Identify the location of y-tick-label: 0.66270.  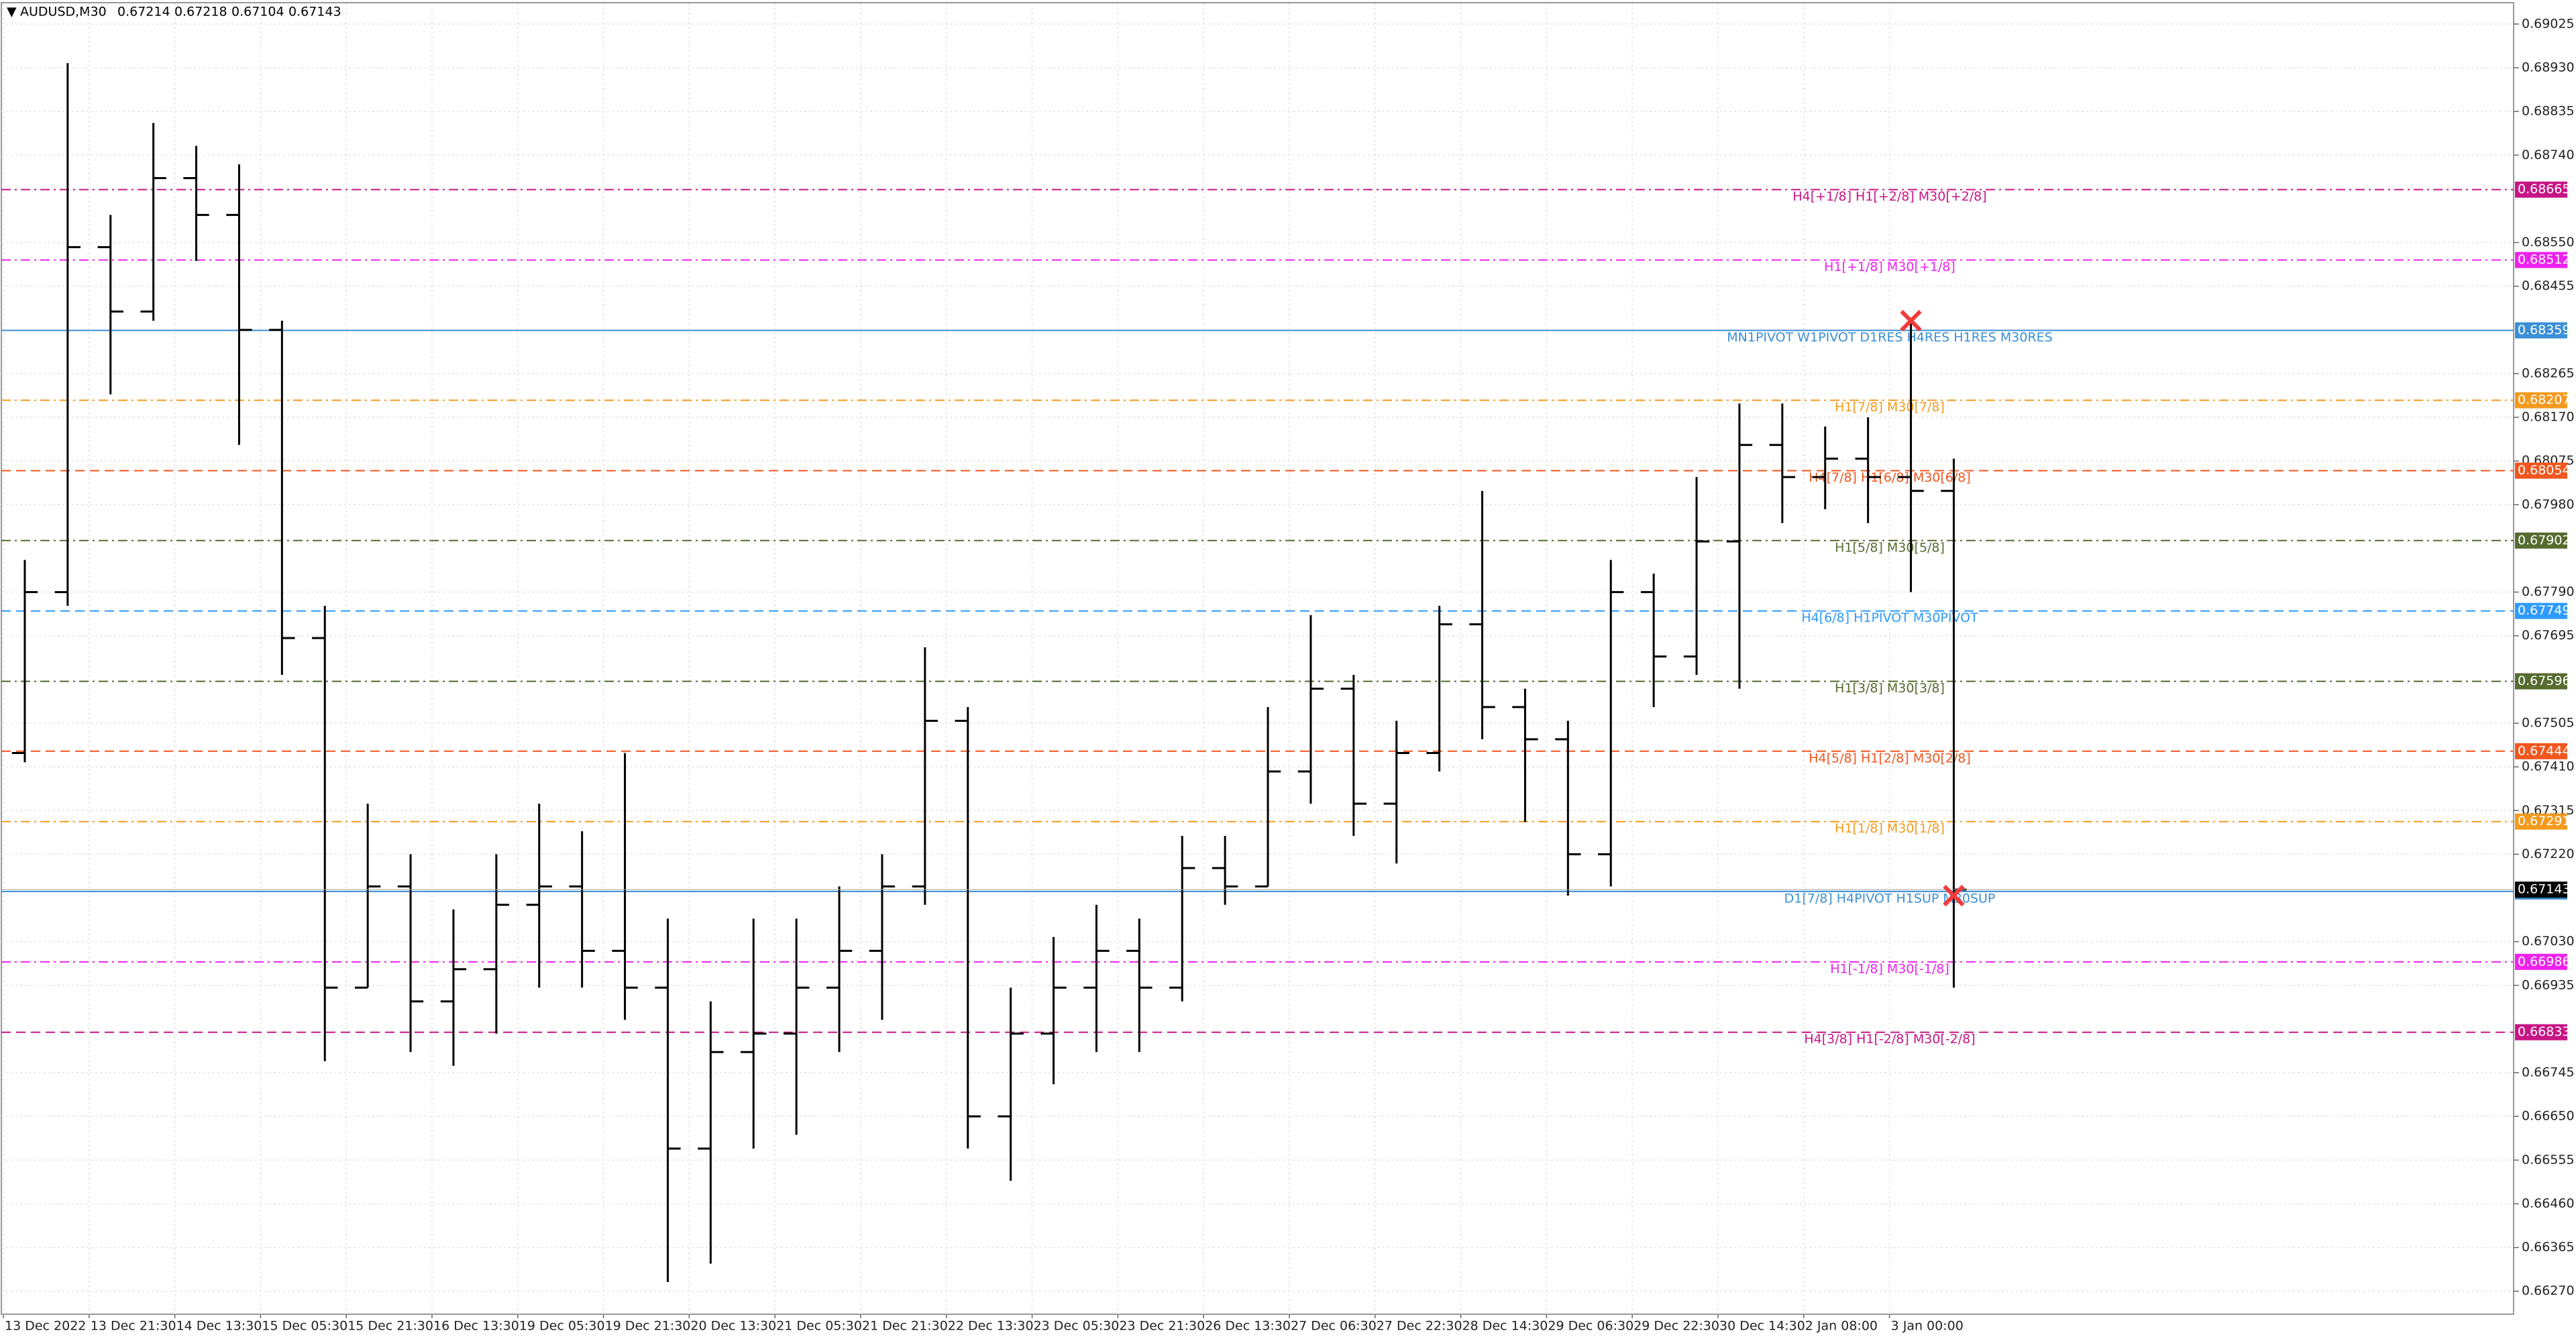
(2548, 1290).